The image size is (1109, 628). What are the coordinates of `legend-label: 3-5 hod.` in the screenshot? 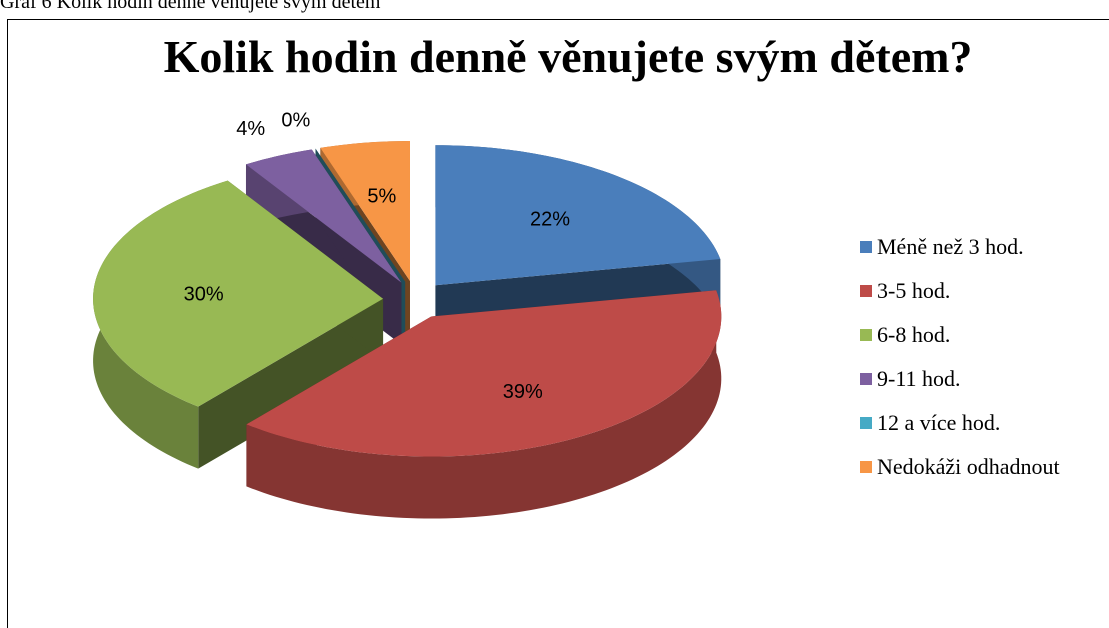 It's located at (913, 290).